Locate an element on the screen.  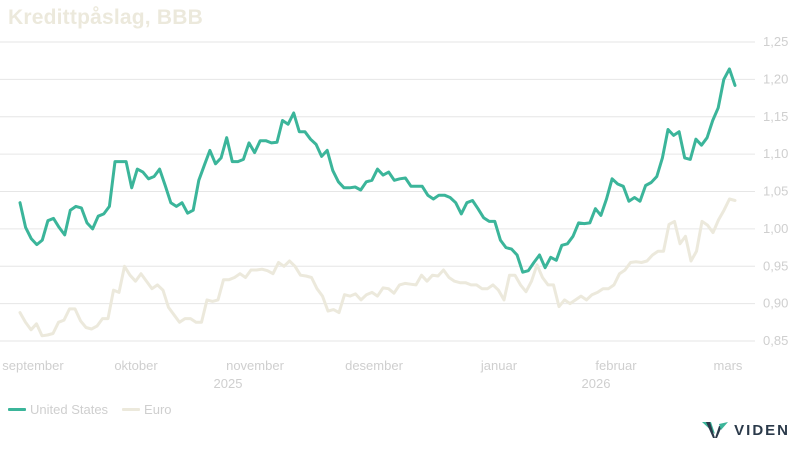
y-tick-label: 0,90 is located at coordinates (775, 303).